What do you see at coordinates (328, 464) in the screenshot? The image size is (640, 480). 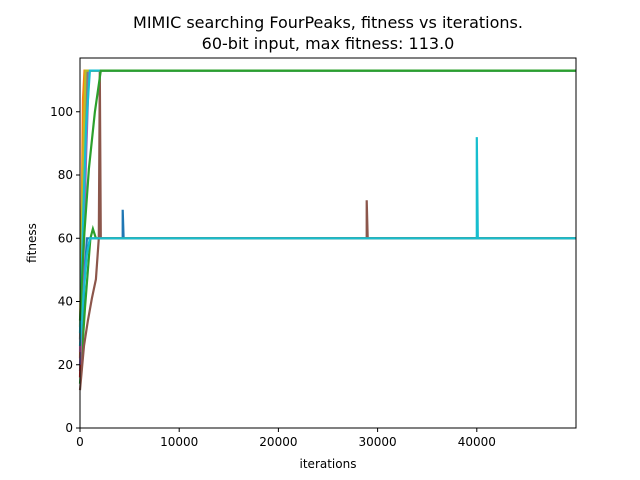 I see `x-axis-label: iterations` at bounding box center [328, 464].